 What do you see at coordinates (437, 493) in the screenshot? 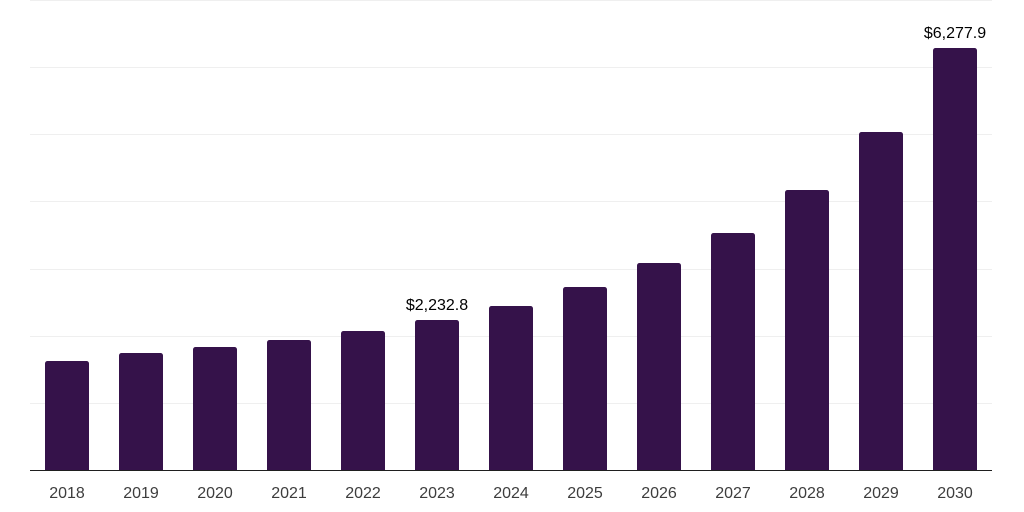
I see `x-tick-label-2023: 2023` at bounding box center [437, 493].